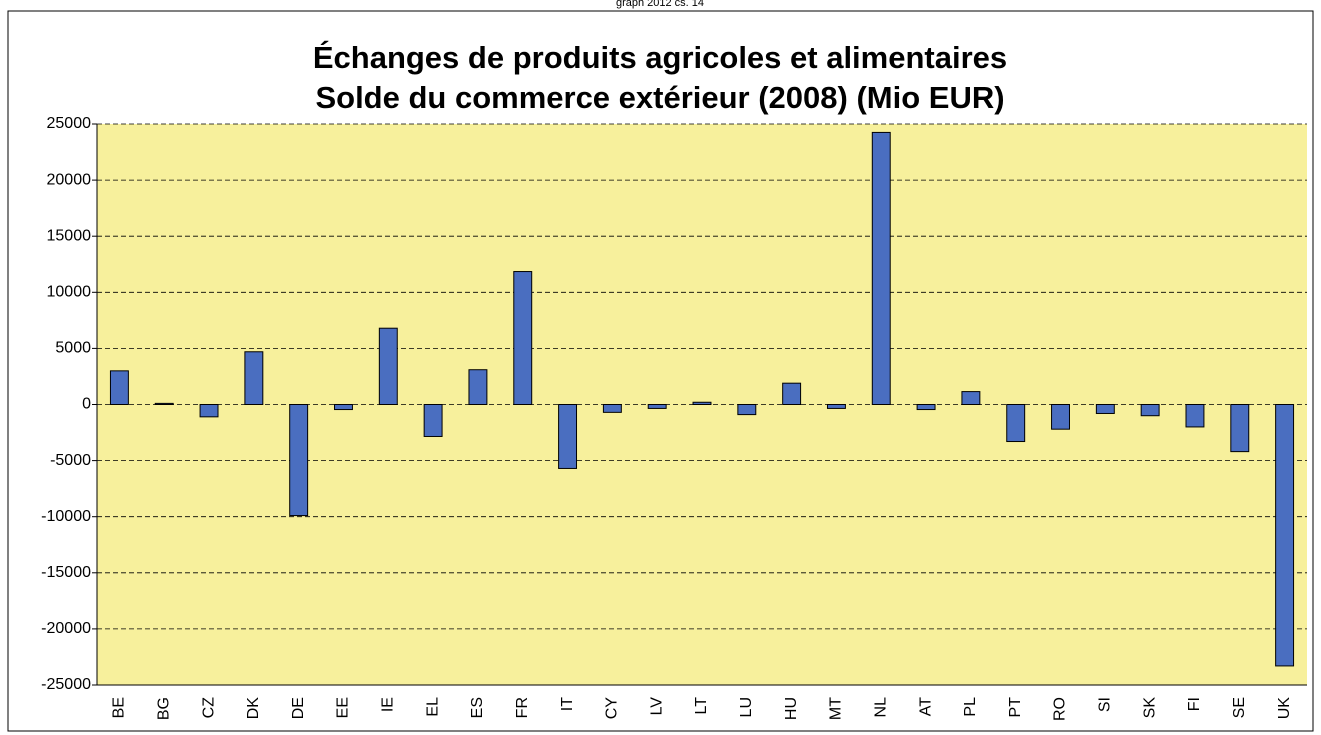  Describe the element at coordinates (69, 179) in the screenshot. I see `y-tick-label: 20000` at that location.